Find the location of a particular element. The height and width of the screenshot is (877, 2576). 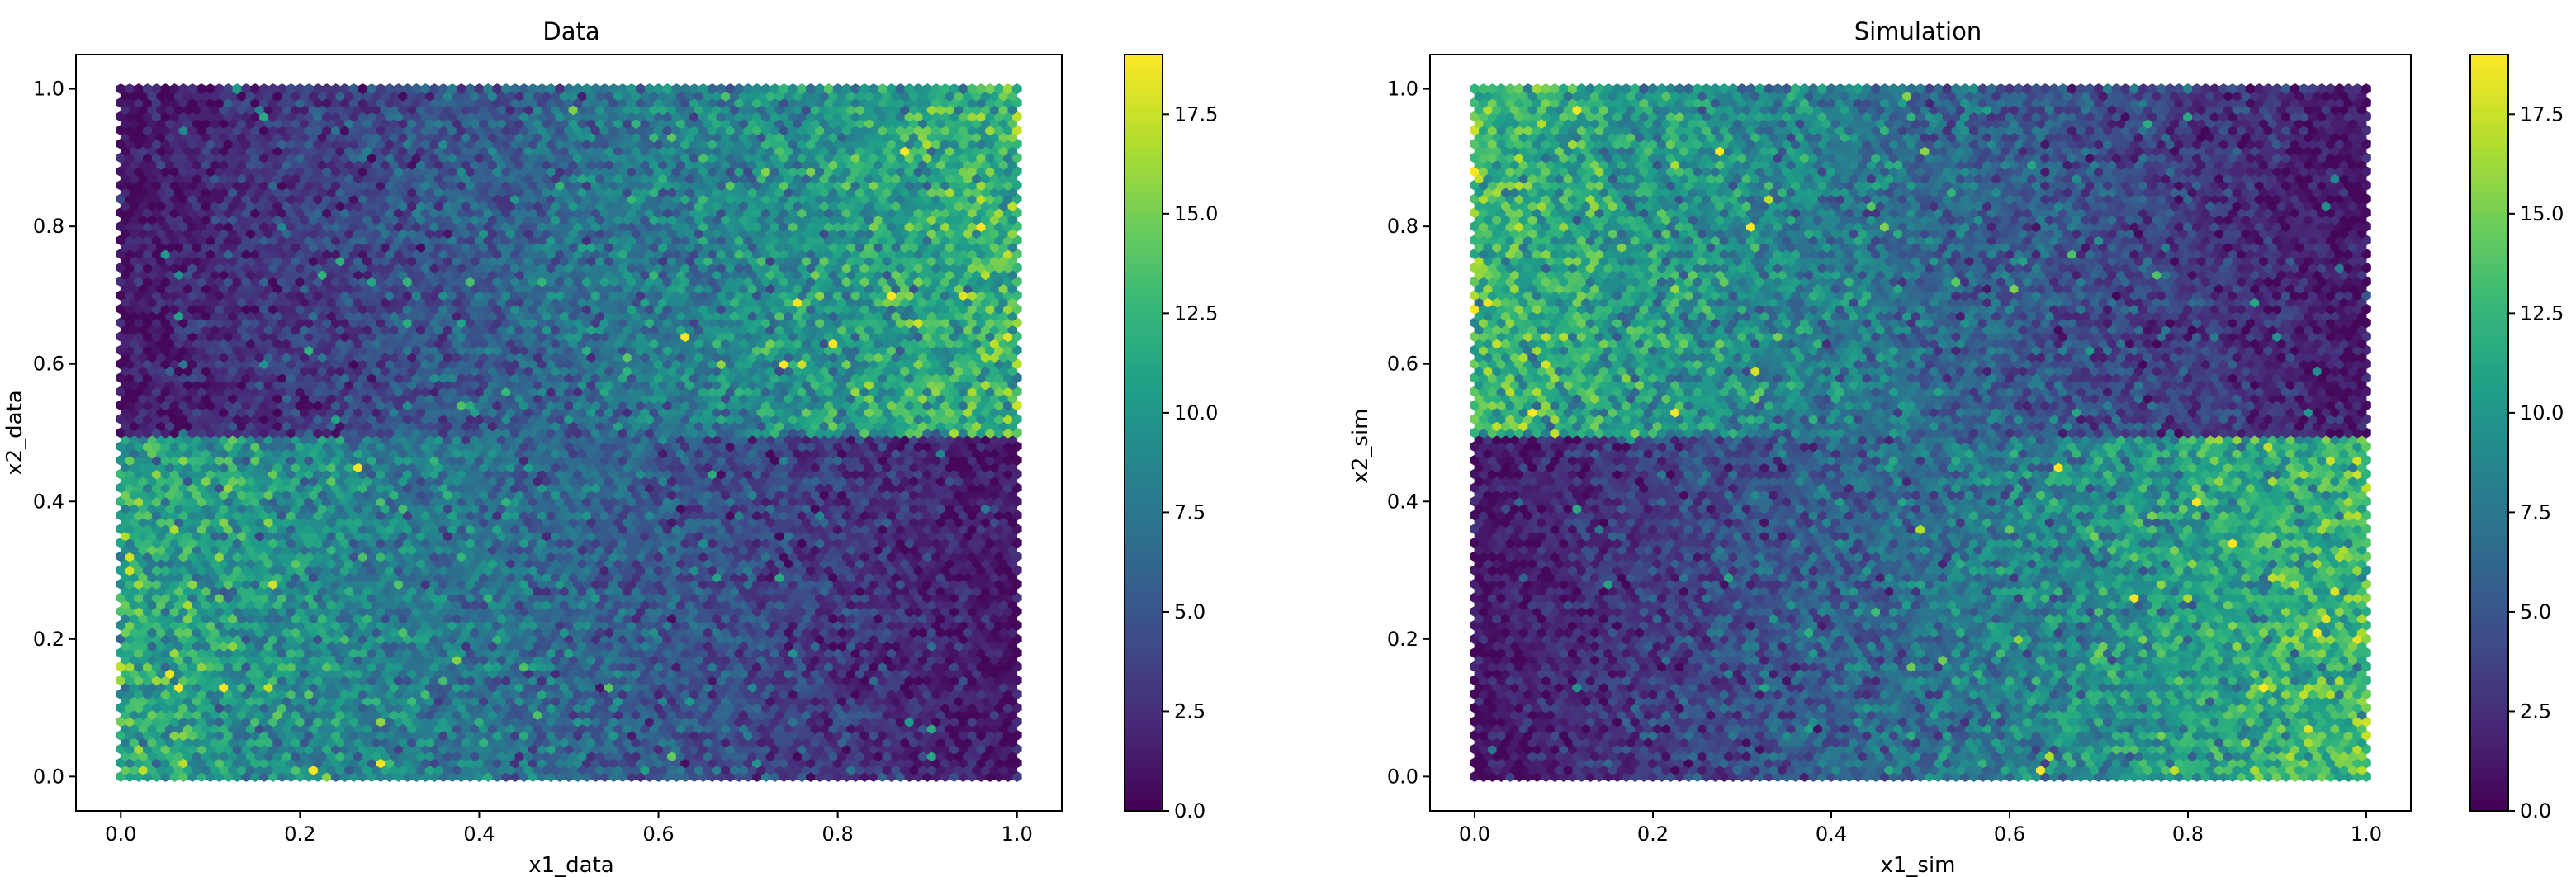

x-axis-label: x1_data is located at coordinates (571, 865).